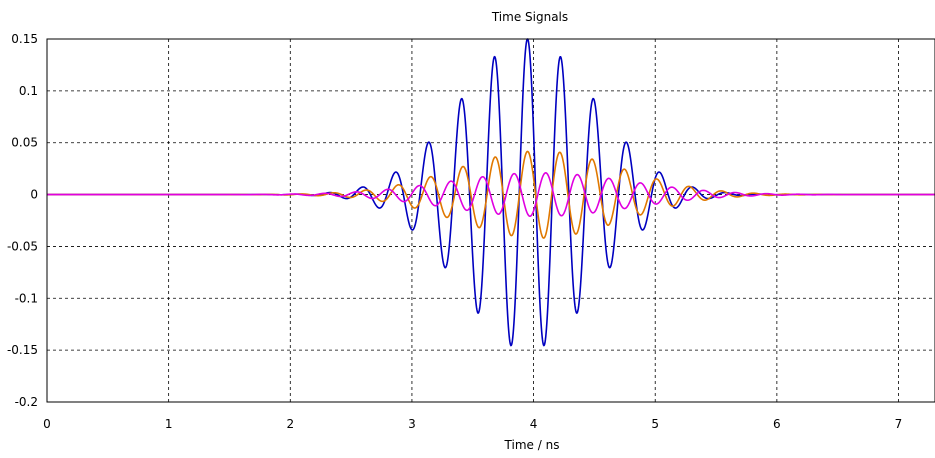 This screenshot has height=458, width=935. I want to click on x-tick-label: 3, so click(412, 424).